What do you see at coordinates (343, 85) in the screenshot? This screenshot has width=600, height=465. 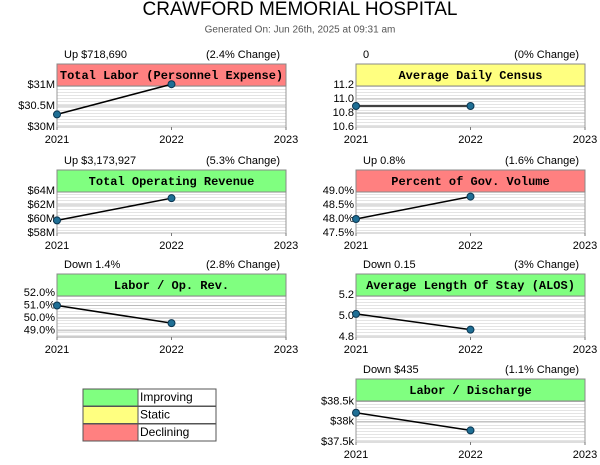 I see `y-tick-label: 11.2` at bounding box center [343, 85].